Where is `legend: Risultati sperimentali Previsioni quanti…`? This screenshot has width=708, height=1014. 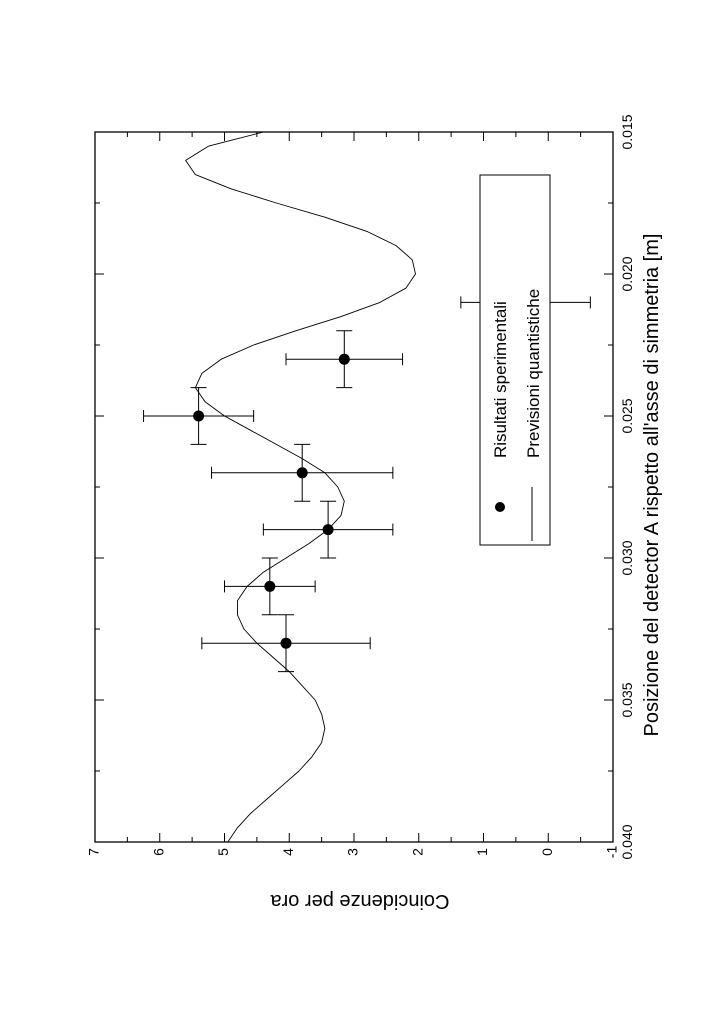
legend: Risultati sperimentali Previsioni quanti… is located at coordinates (515, 360).